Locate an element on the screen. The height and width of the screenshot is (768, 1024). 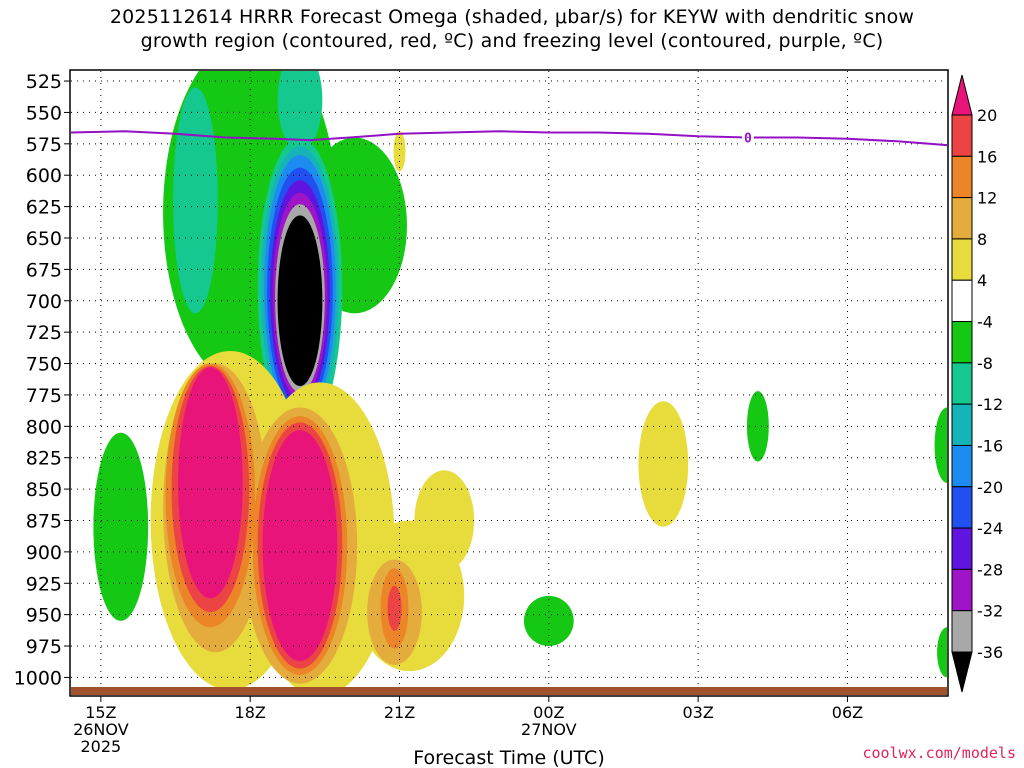
freezing-level-label-bg is located at coordinates (747, 137).